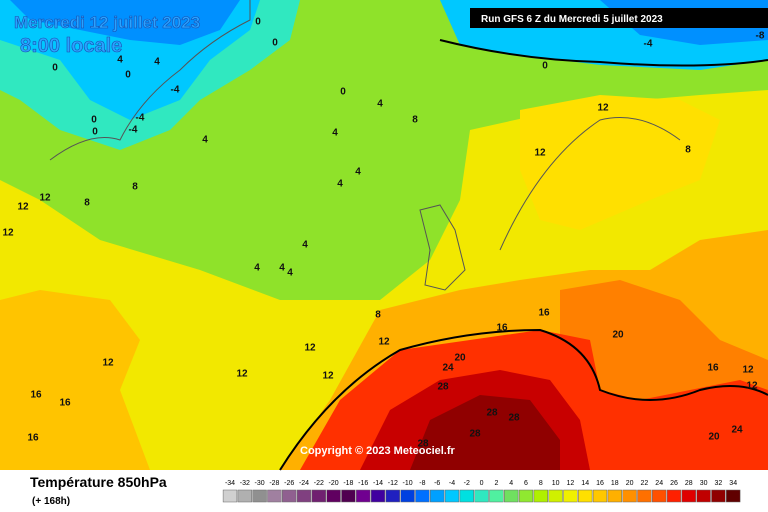 Image resolution: width=768 pixels, height=512 pixels. I want to click on run-box, so click(619, 18).